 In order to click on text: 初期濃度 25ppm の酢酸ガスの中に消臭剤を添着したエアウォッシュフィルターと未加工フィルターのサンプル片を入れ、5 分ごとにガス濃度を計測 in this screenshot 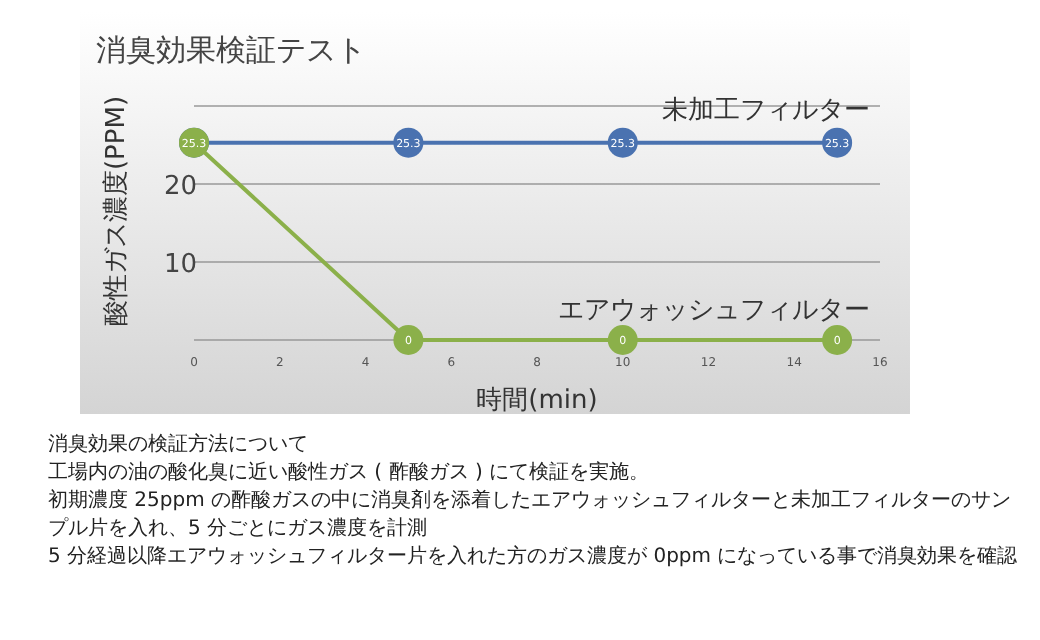, I will do `click(531, 516)`.